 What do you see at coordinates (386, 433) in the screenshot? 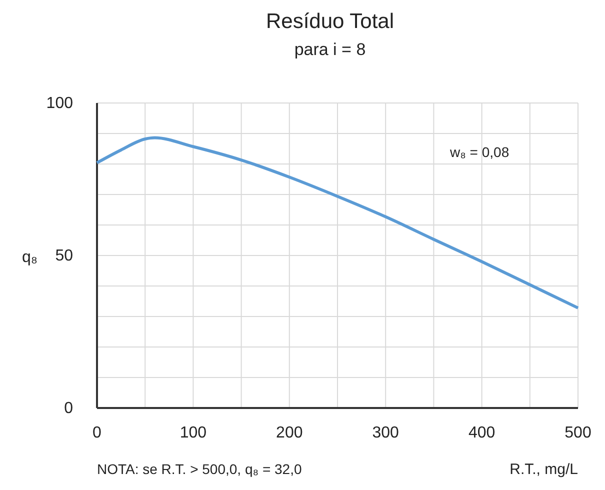
I see `x-tick-label: 300` at bounding box center [386, 433].